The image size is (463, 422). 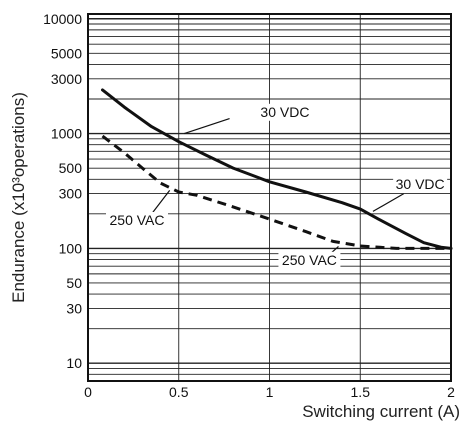 I want to click on y-tick-label: 30, so click(x=74, y=308).